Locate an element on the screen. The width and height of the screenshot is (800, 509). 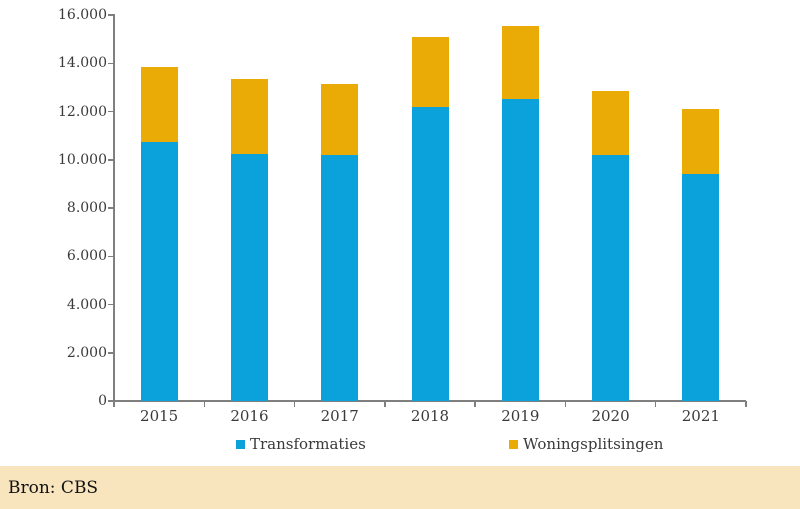
bar-2020-woningsplitsingen is located at coordinates (611, 122).